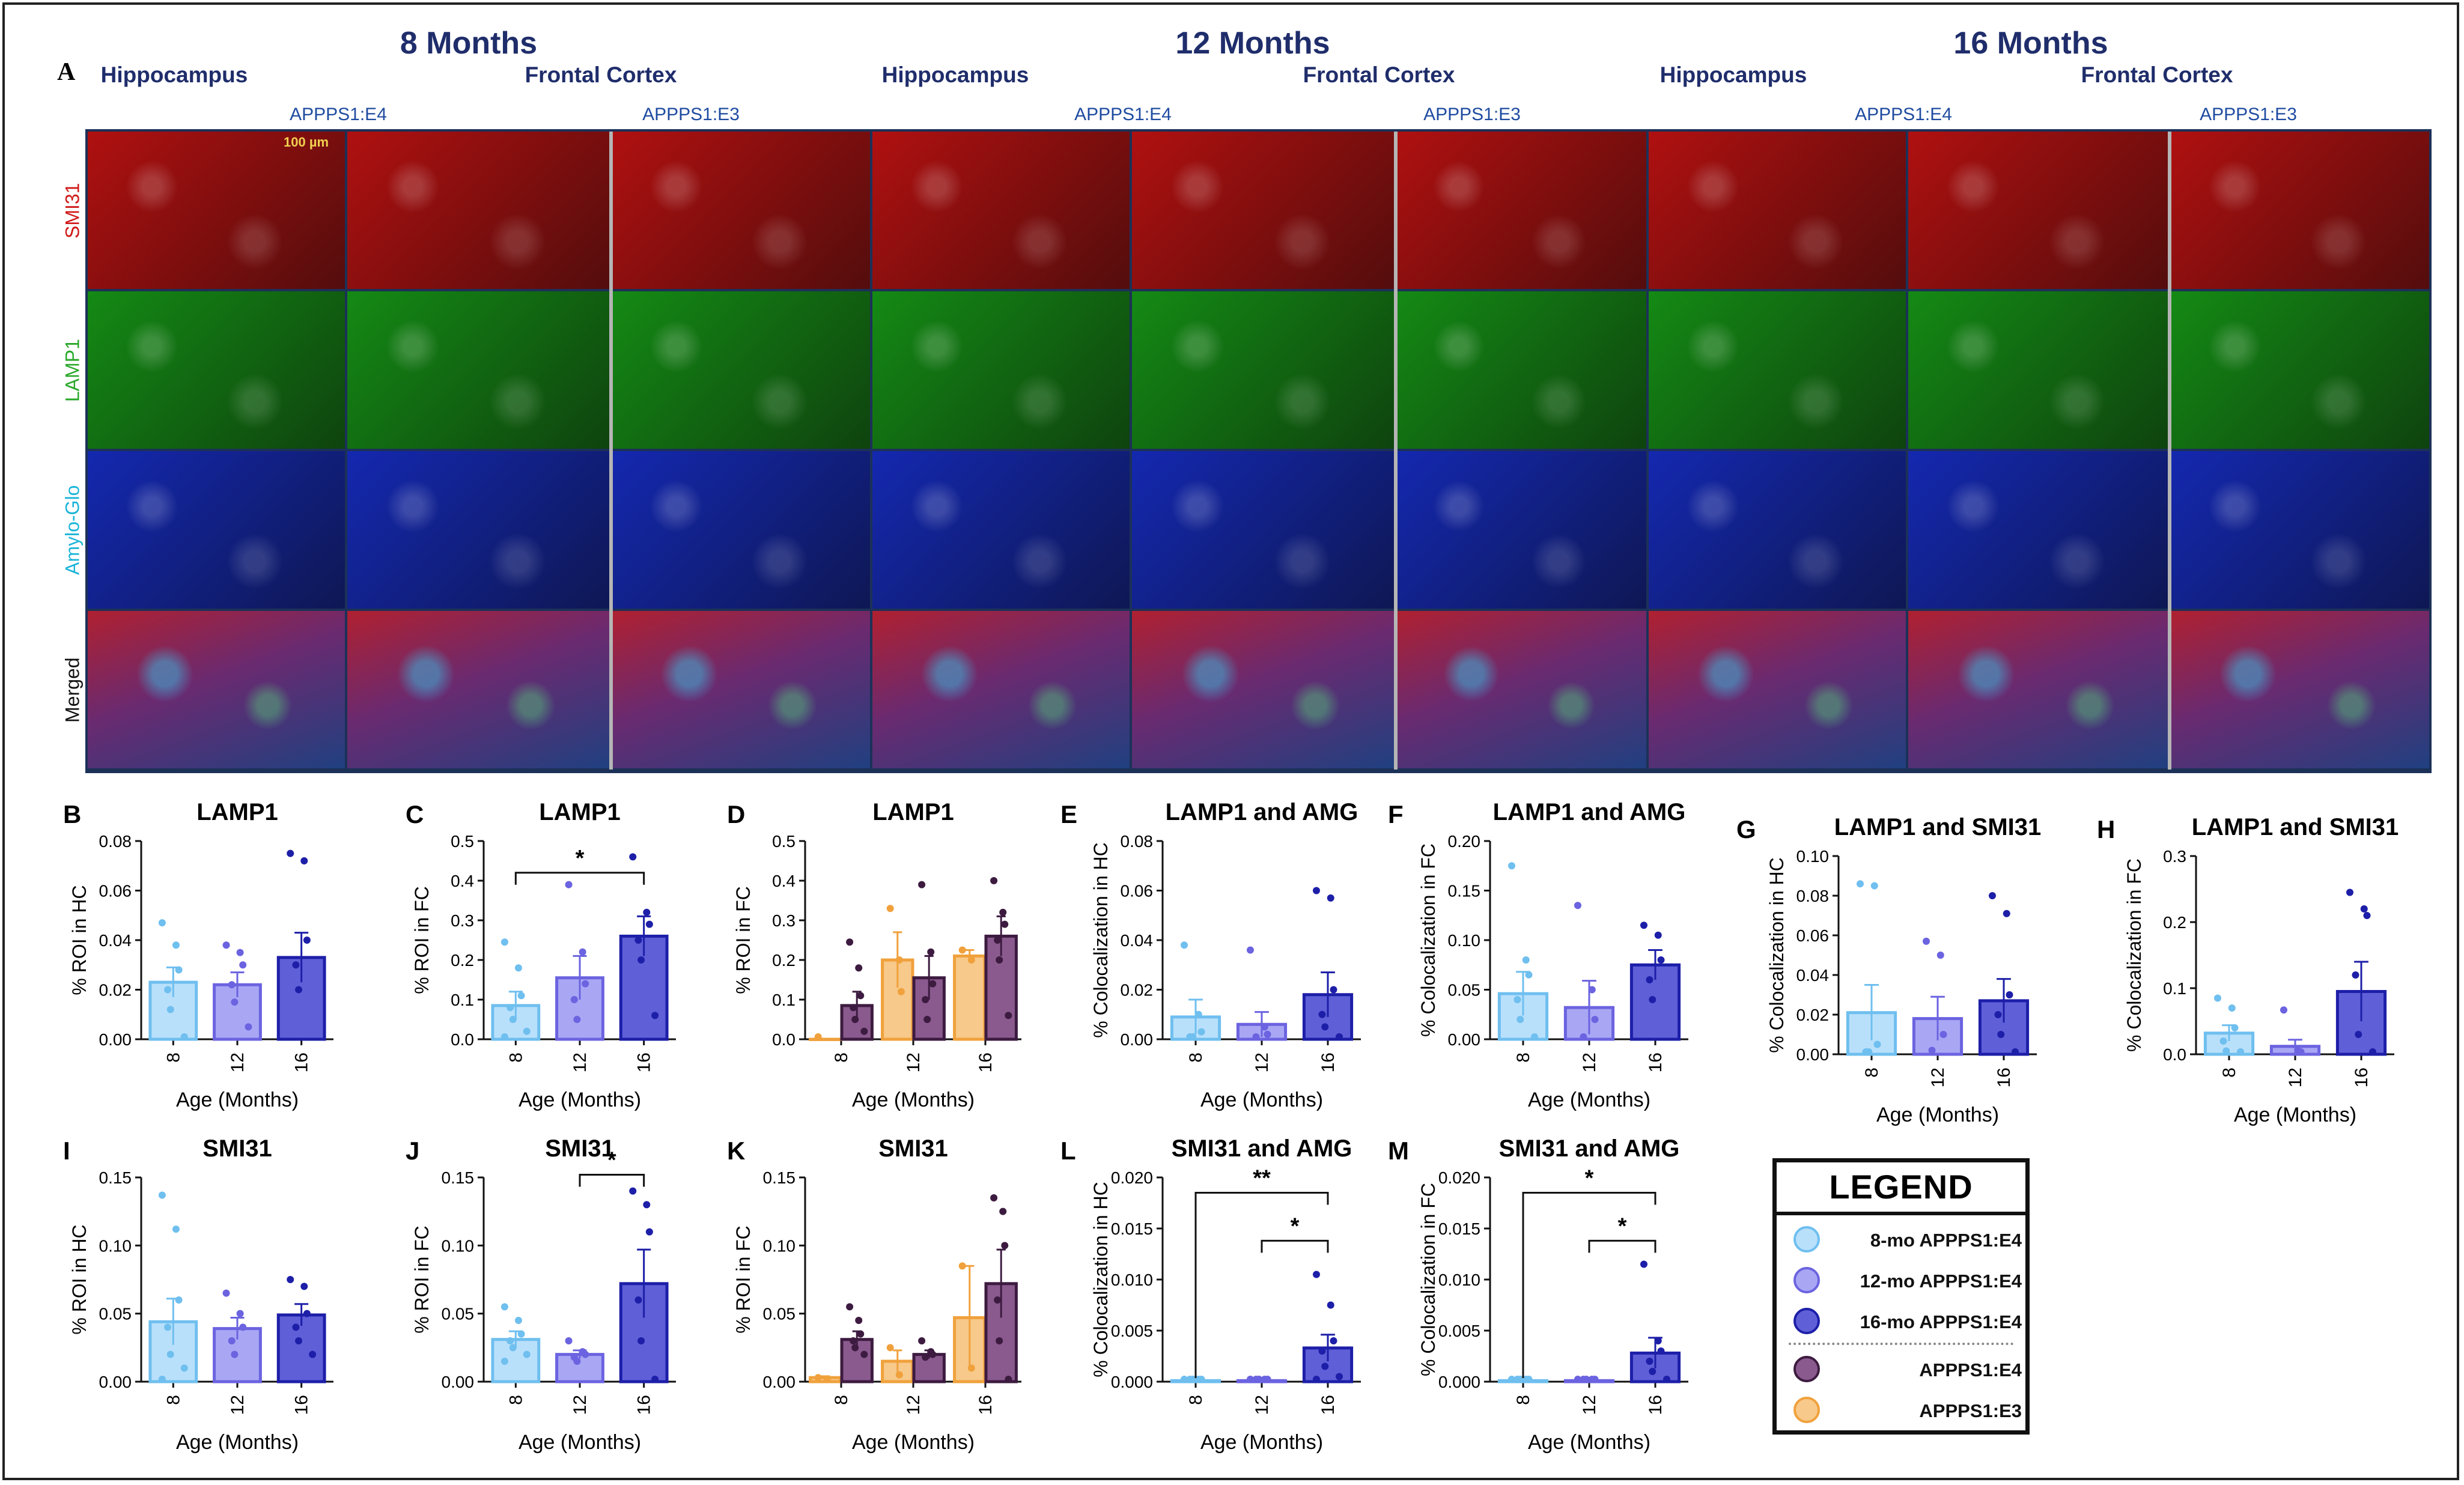 The width and height of the screenshot is (2464, 1485). I want to click on y-tick-label: 0.04, so click(1813, 975).